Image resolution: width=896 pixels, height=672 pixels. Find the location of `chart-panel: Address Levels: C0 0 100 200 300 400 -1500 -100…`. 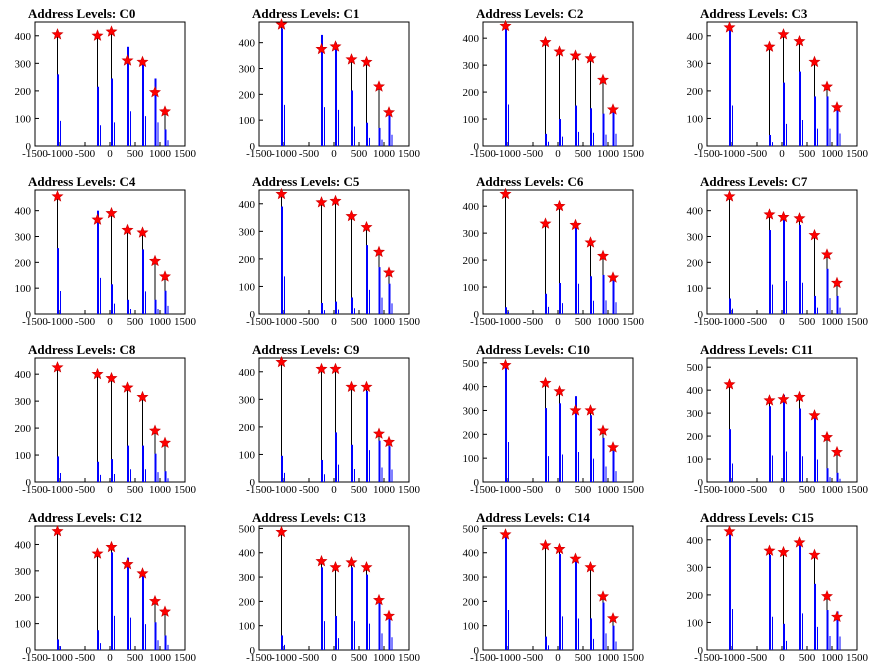

chart-panel: Address Levels: C0 0 100 200 300 400 -1500 -100… is located at coordinates (112, 84).